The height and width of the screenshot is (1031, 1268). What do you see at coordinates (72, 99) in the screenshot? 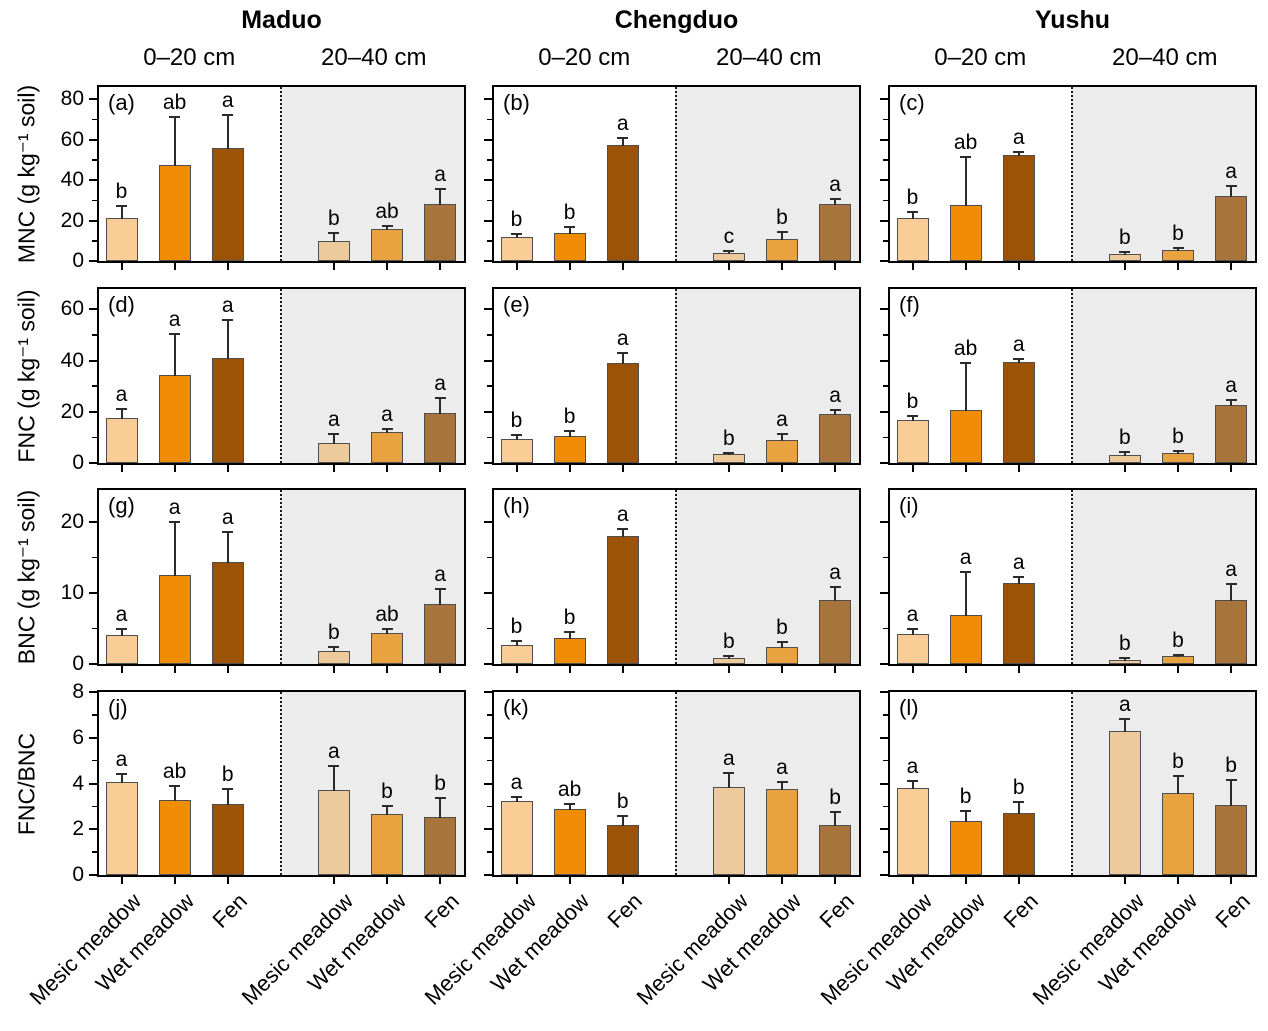
I see `y-tick-label: 80` at bounding box center [72, 99].